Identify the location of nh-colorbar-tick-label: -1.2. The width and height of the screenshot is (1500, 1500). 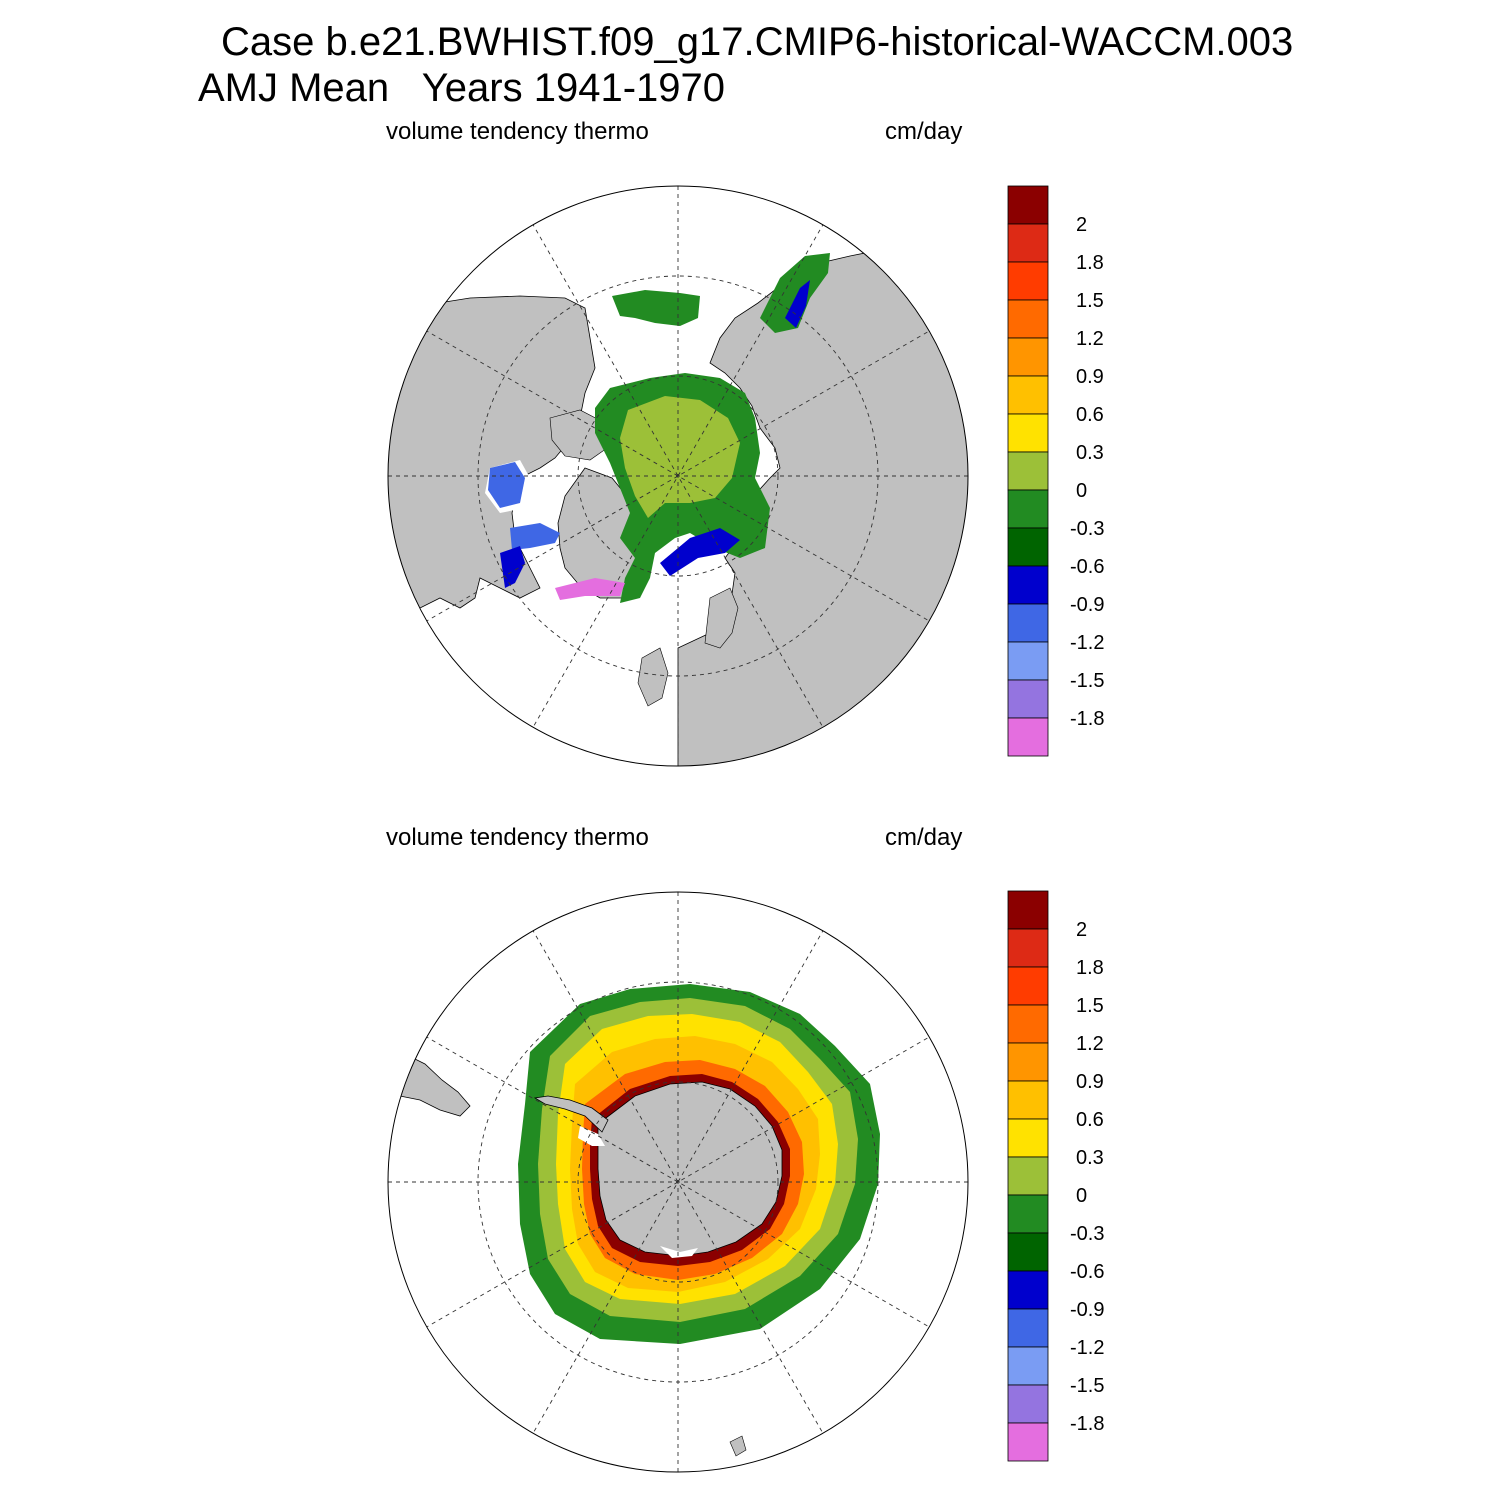
(1087, 643).